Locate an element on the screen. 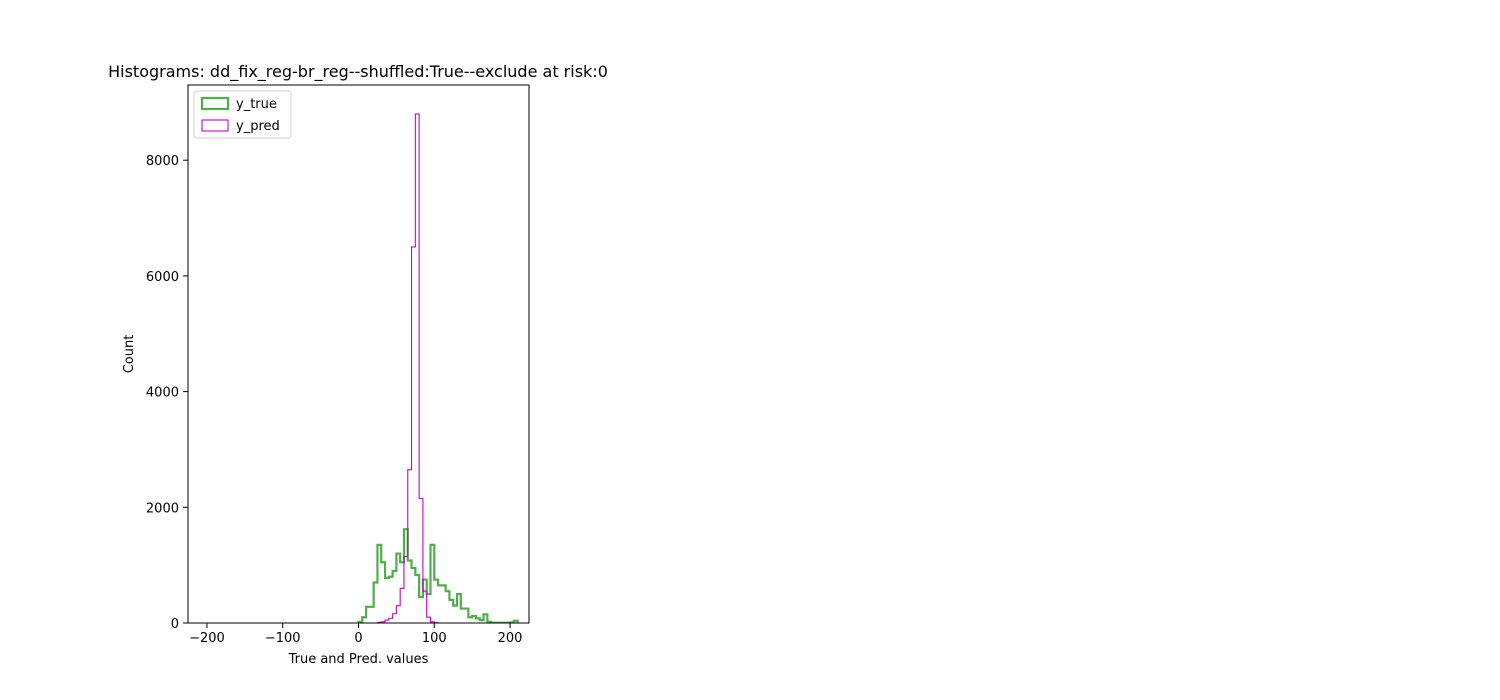 The height and width of the screenshot is (700, 1500). x-tick-label: 0 is located at coordinates (358, 638).